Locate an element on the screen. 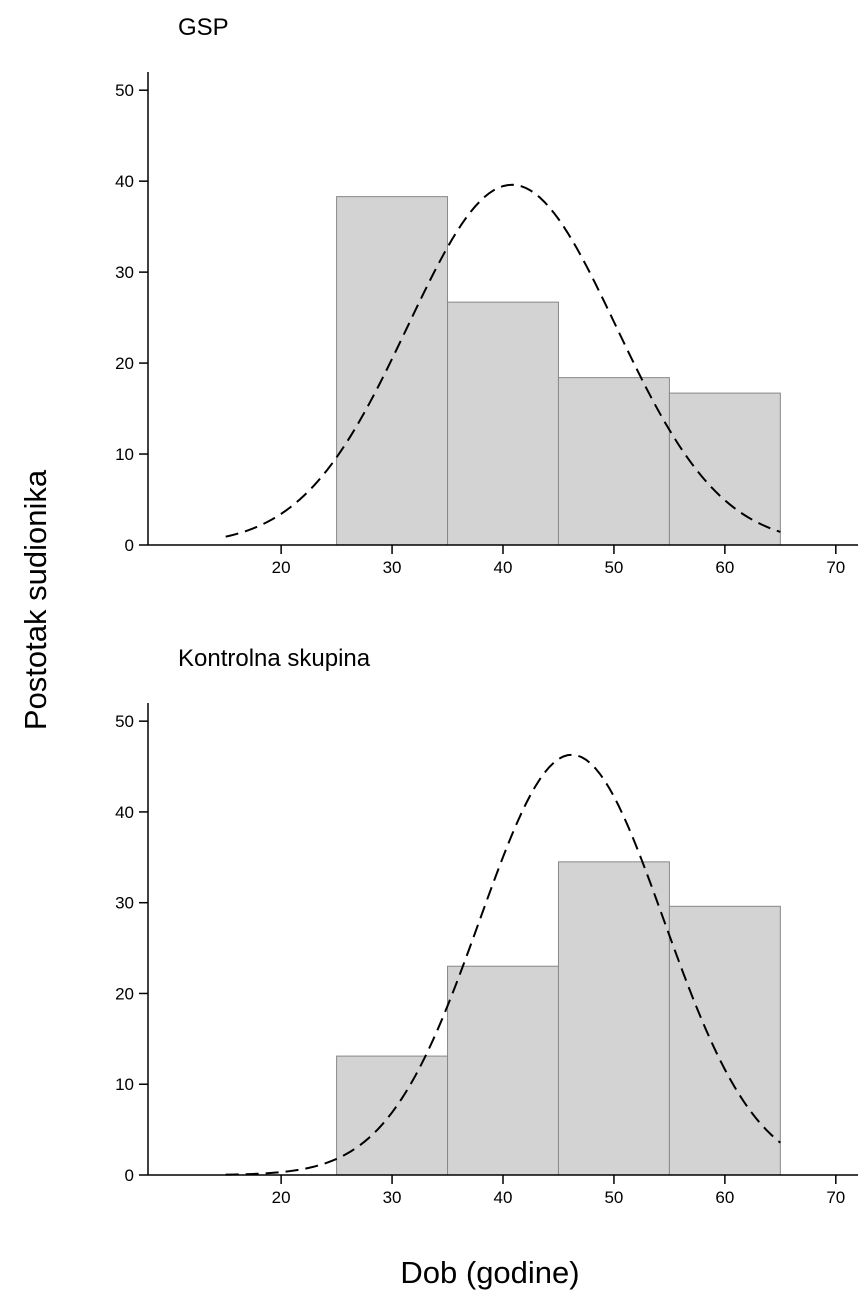  chart-title: GSP is located at coordinates (203, 27).